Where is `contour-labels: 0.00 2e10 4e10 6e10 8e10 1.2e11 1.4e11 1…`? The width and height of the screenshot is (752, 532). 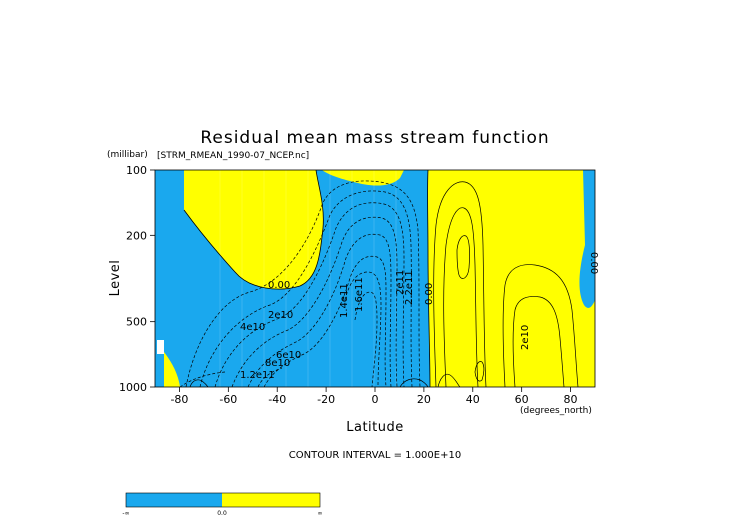 contour-labels: 0.00 2e10 4e10 6e10 8e10 1.2e11 1.4e11 1… is located at coordinates (419, 316).